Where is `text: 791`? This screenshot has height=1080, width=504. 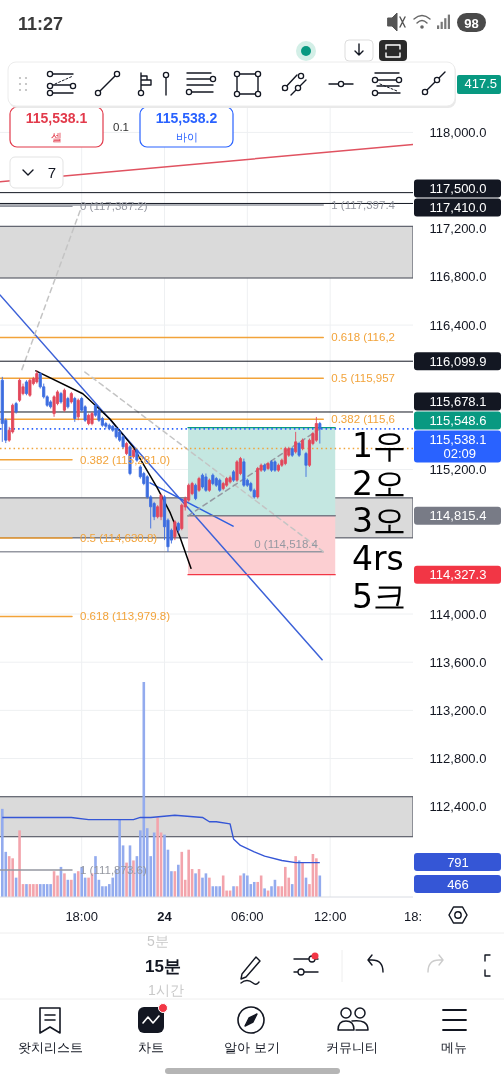
text: 791 is located at coordinates (458, 862).